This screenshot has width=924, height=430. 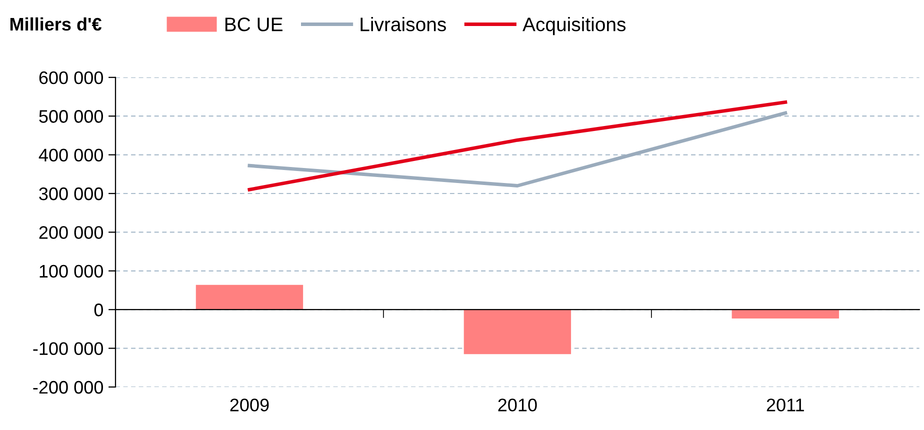 What do you see at coordinates (574, 26) in the screenshot?
I see `legend-label: Acquisitions` at bounding box center [574, 26].